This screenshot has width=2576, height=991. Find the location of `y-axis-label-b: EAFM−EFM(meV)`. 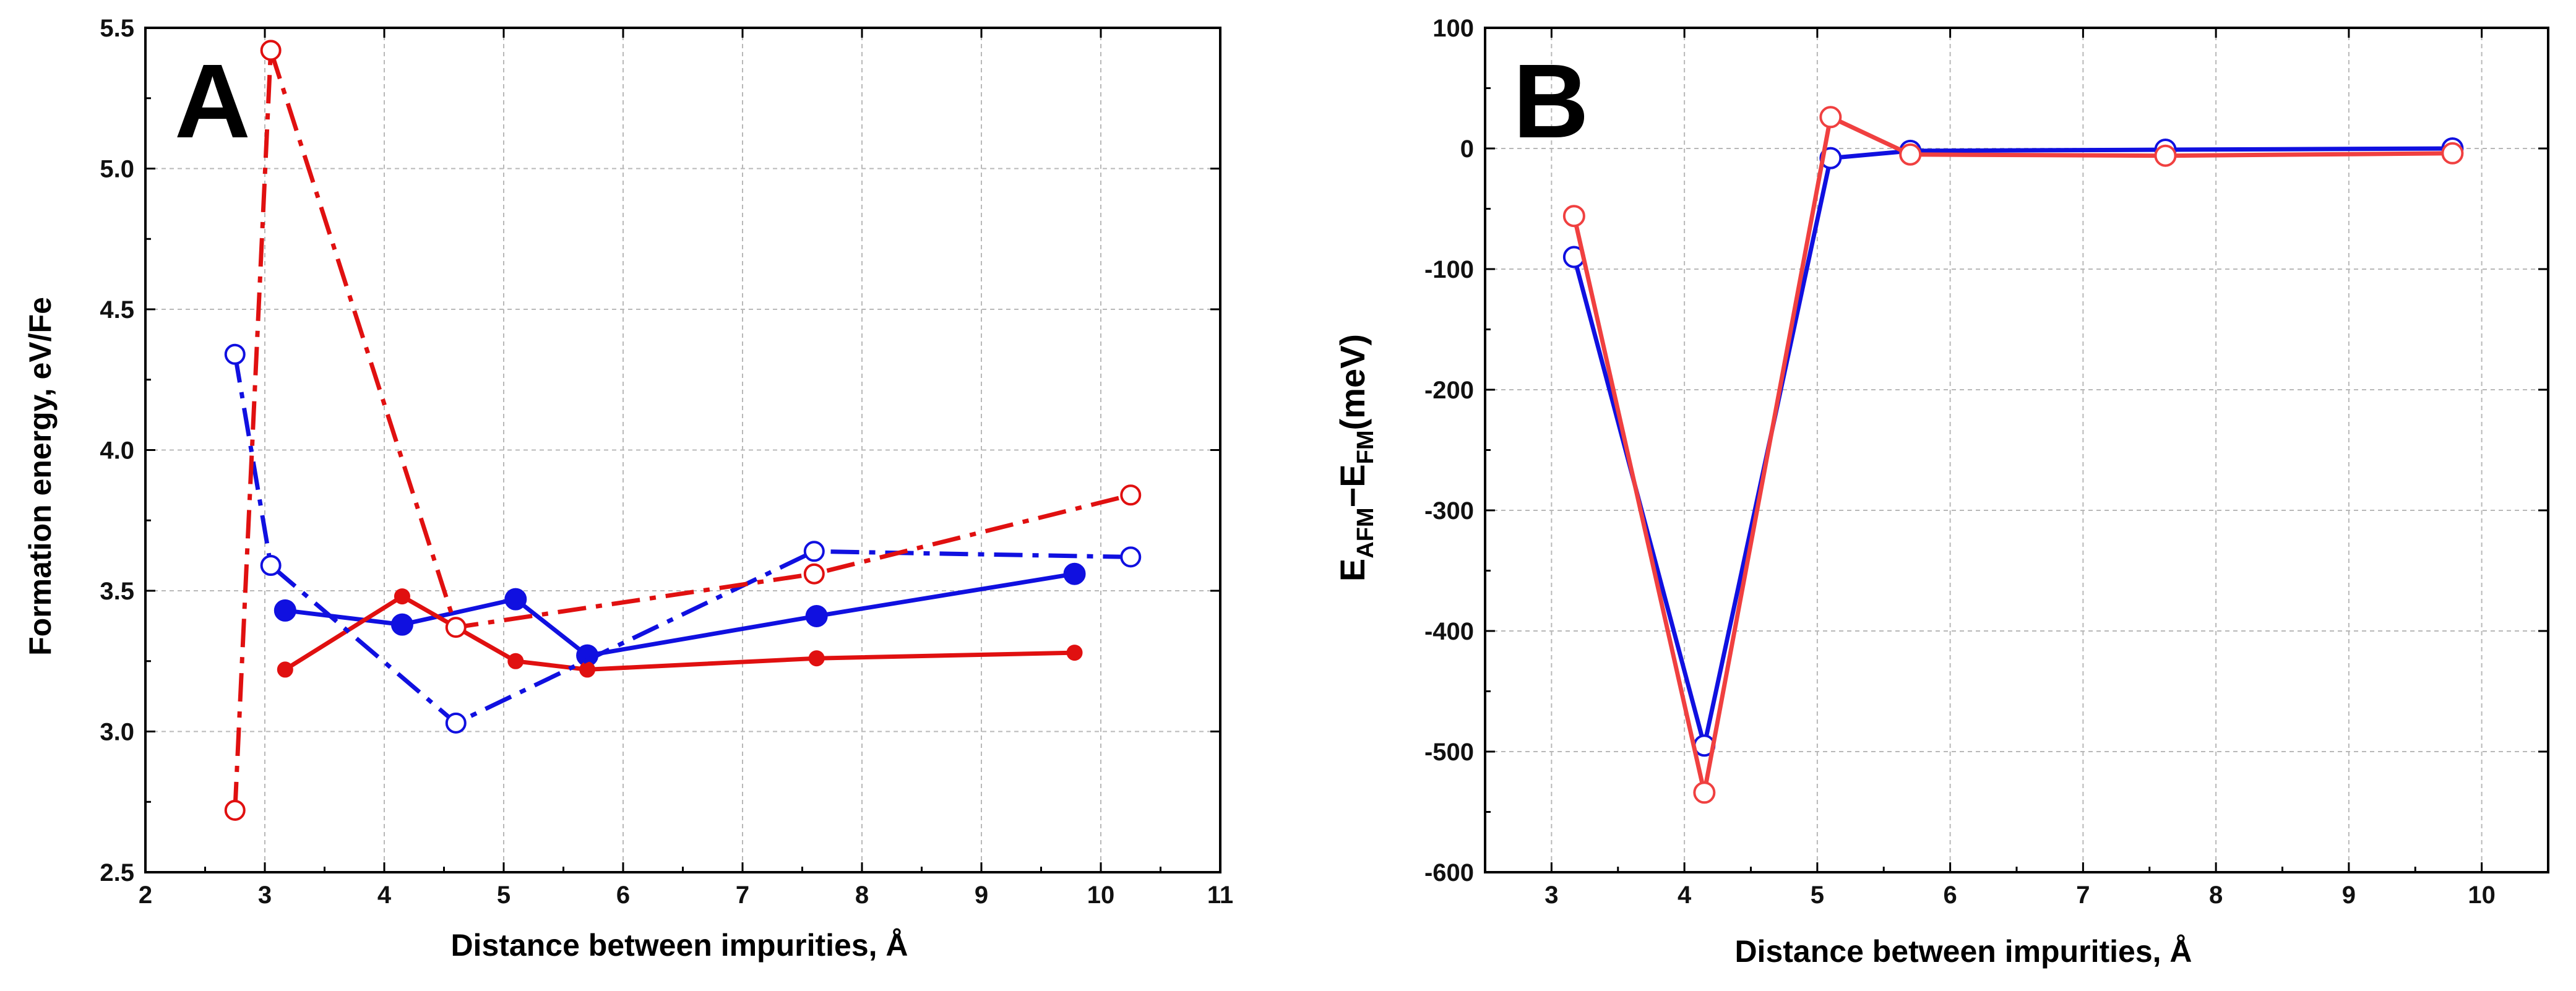

y-axis-label-b: EAFM−EFM(meV) is located at coordinates (1356, 457).